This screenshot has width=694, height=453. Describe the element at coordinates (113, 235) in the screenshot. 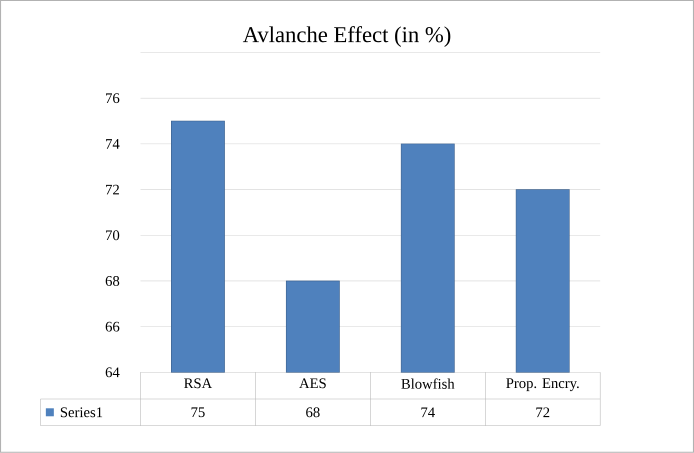

I see `y-tick-label: 70` at that location.